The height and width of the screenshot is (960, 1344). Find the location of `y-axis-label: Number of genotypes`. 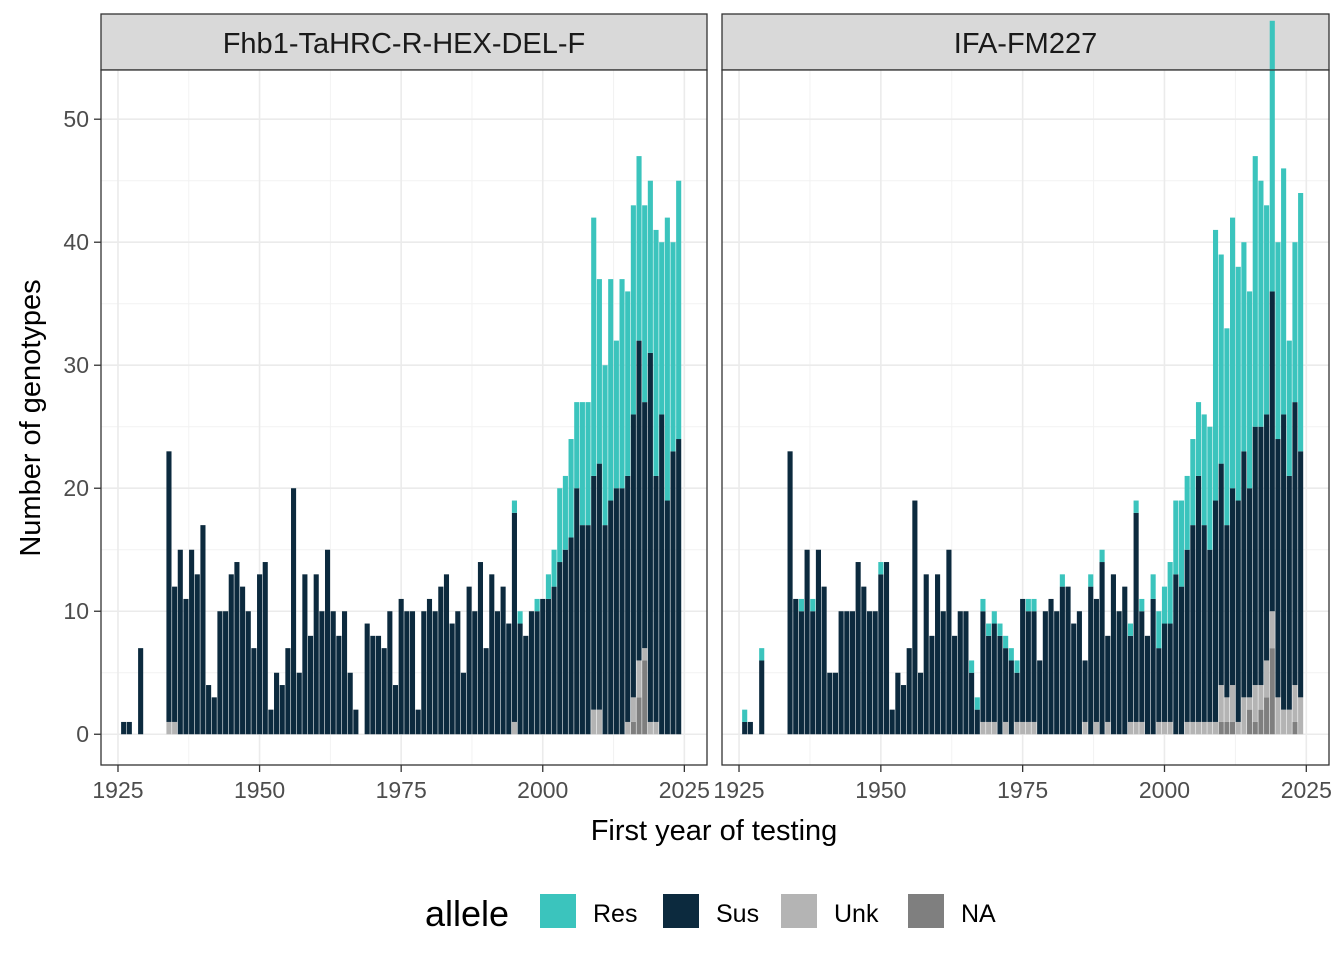

y-axis-label: Number of genotypes is located at coordinates (31, 417).